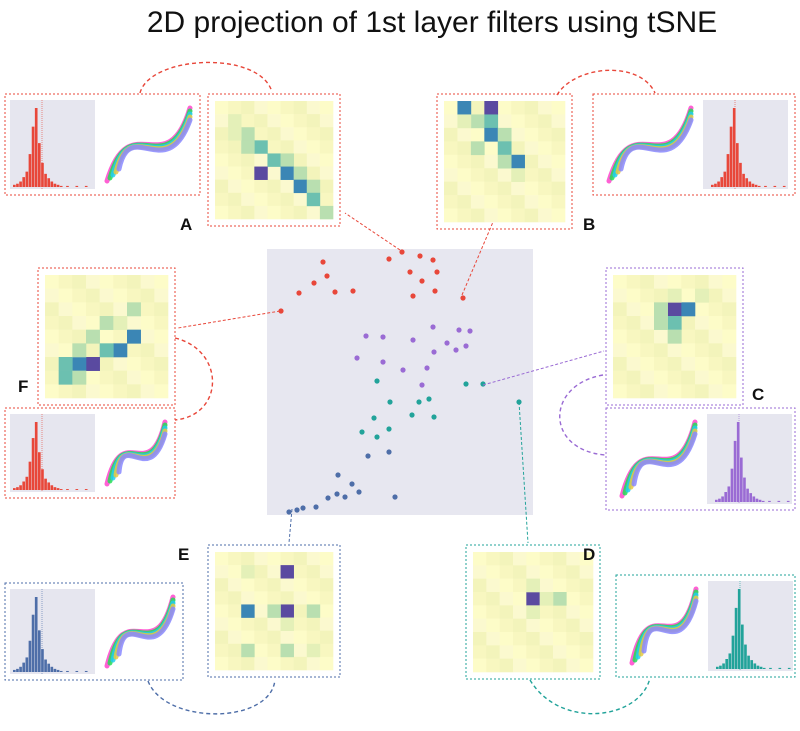 This screenshot has width=800, height=731. What do you see at coordinates (154, 144) in the screenshot?
I see `protein-strand` at bounding box center [154, 144].